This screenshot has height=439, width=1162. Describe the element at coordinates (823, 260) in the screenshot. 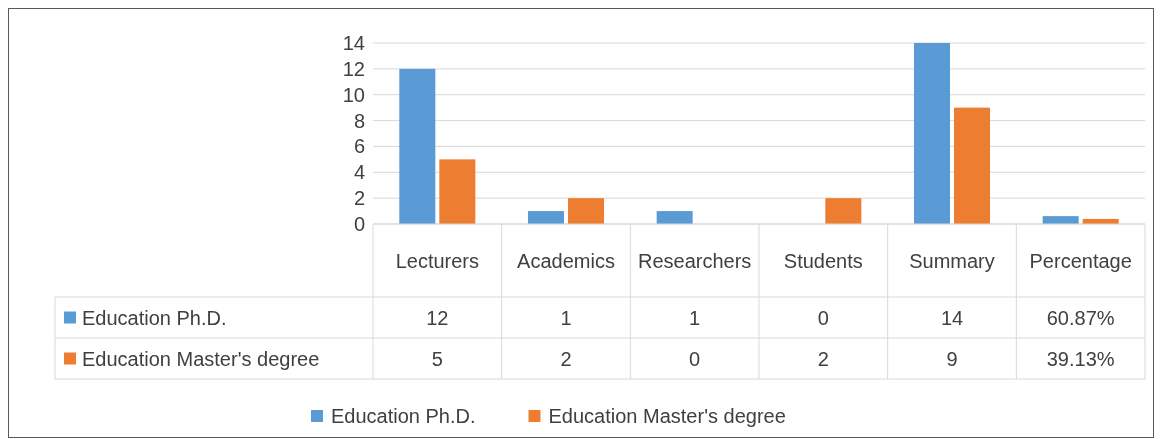

I see `x-tick-label: Students` at that location.